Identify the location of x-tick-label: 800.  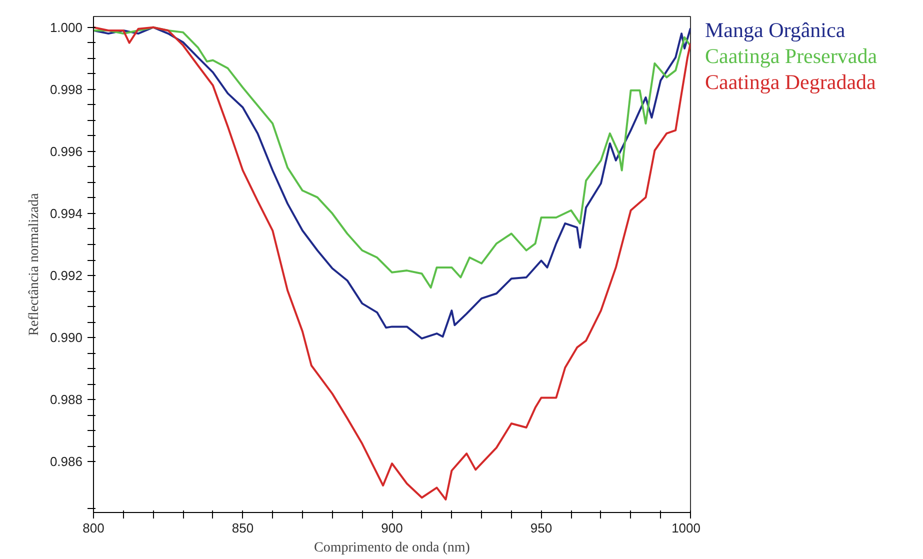
(93, 528).